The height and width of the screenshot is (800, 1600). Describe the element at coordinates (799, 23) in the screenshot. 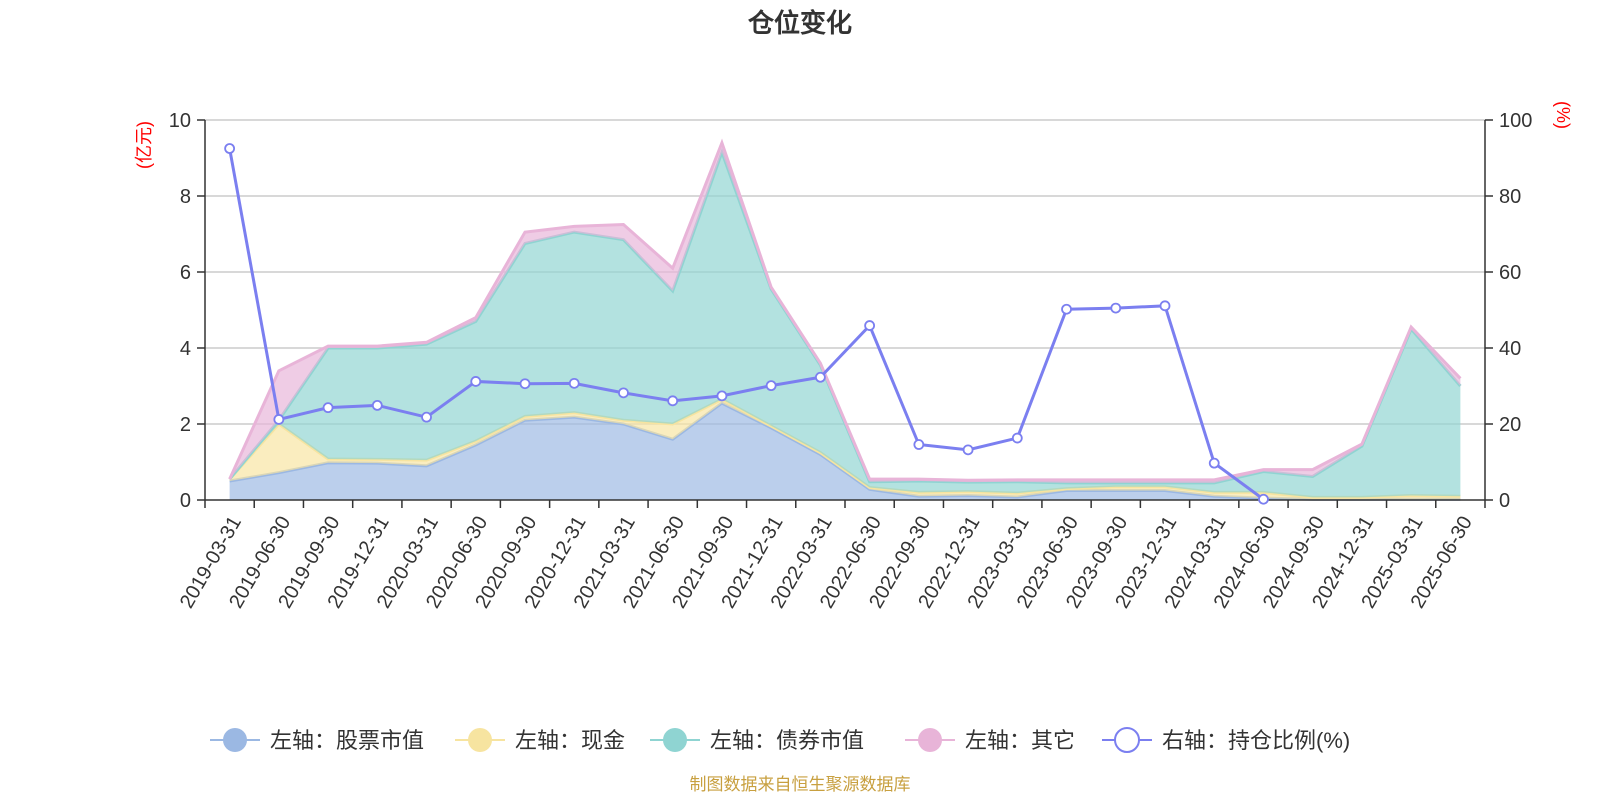

I see `chart-title: 仓位变化` at that location.